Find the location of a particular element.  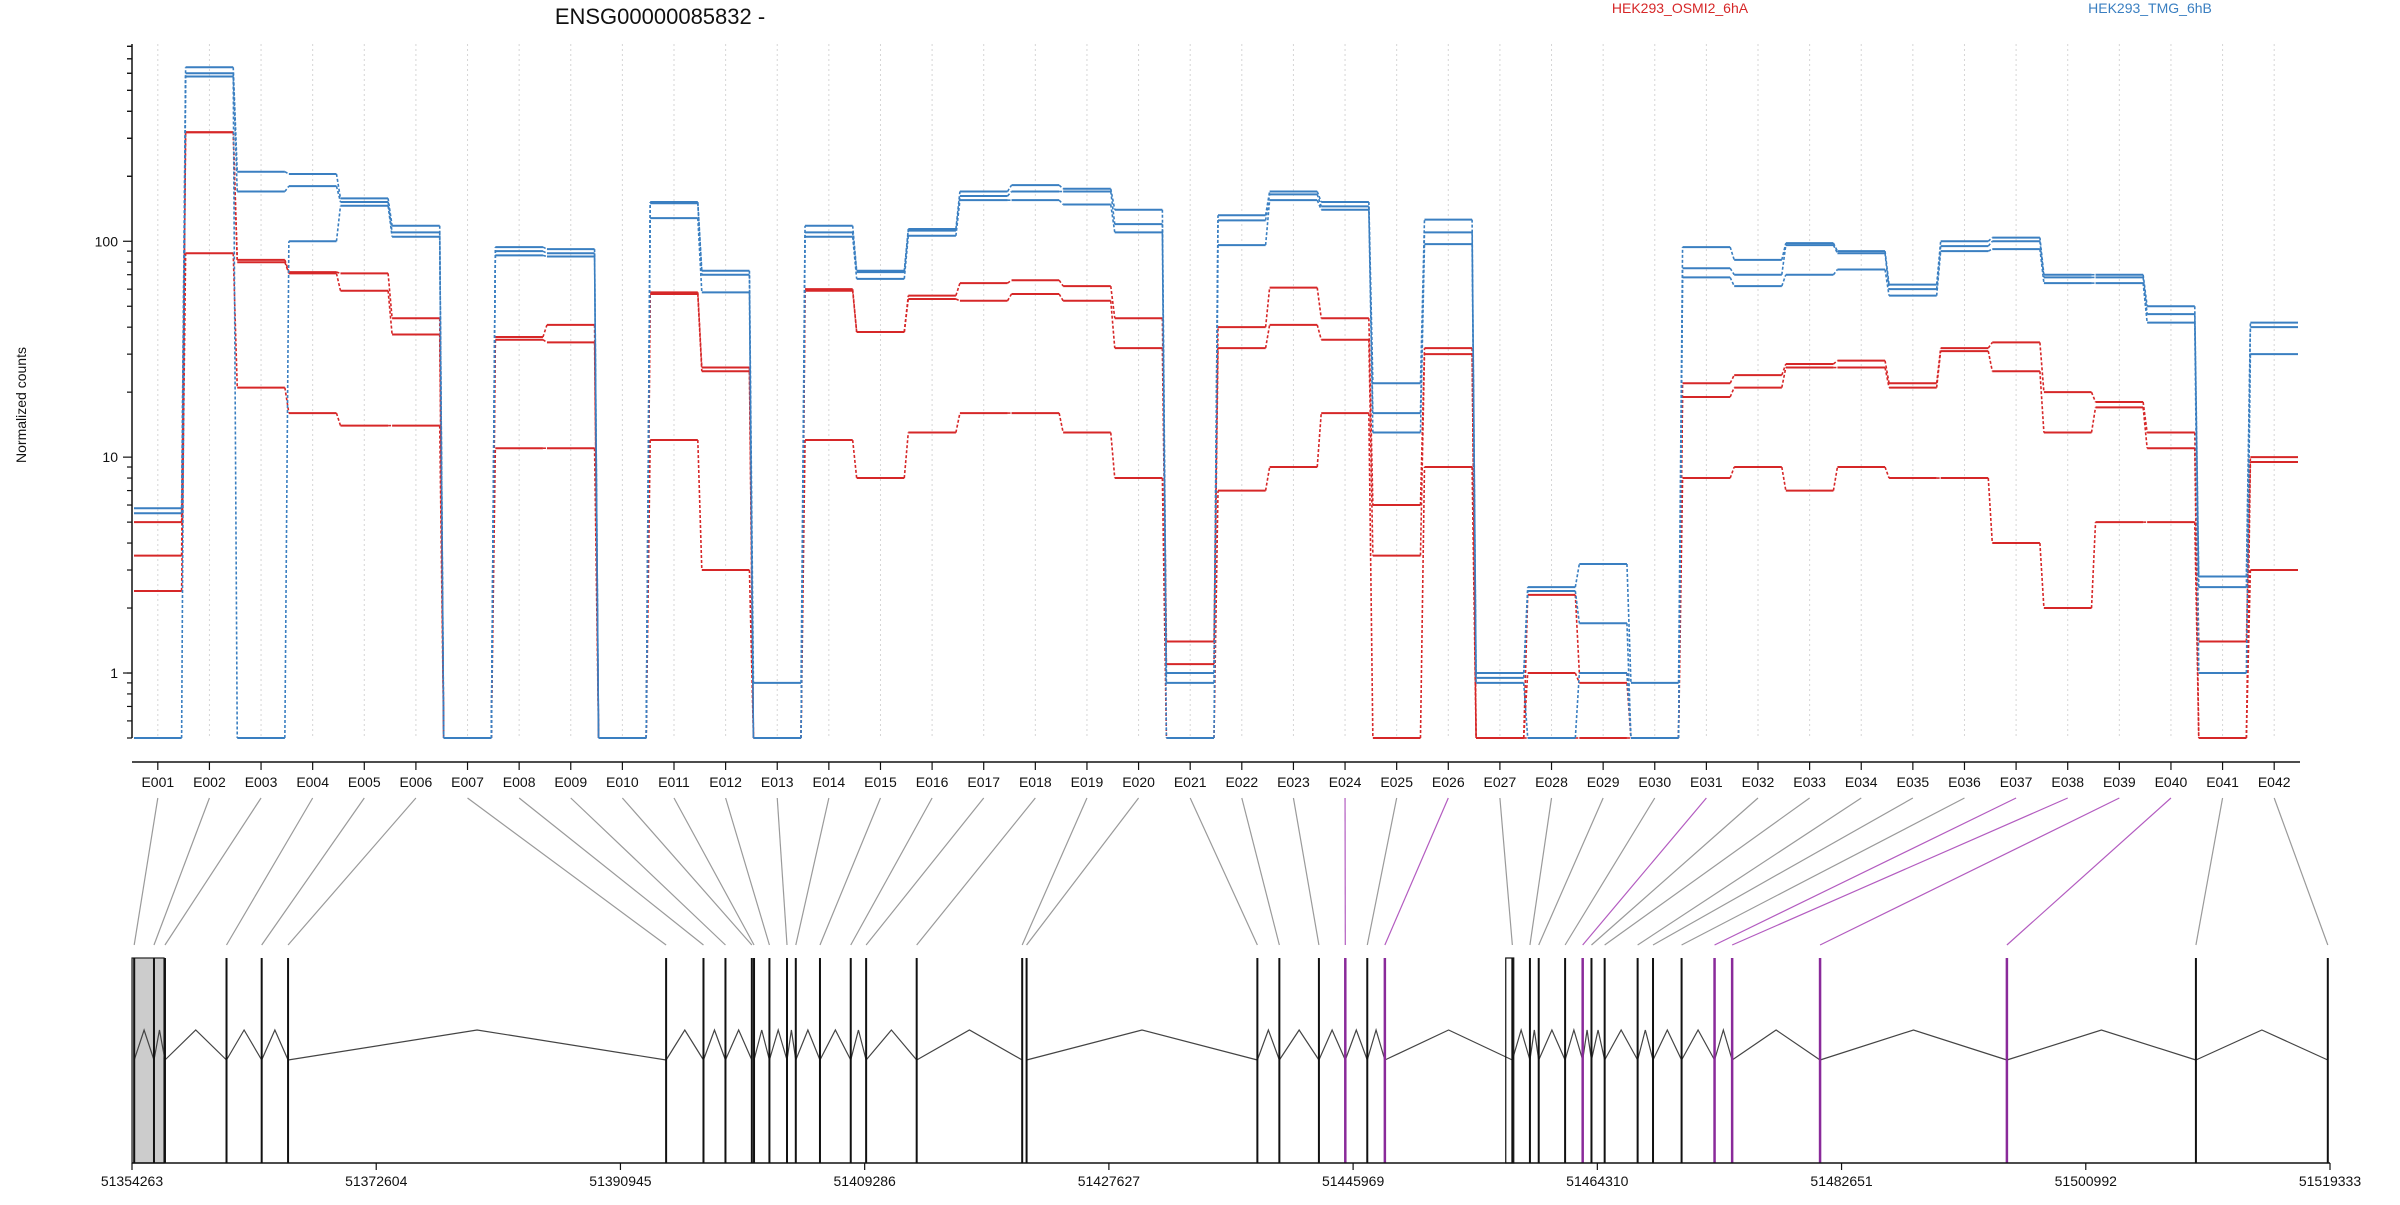

x-tick-label: E042 is located at coordinates (2274, 782).